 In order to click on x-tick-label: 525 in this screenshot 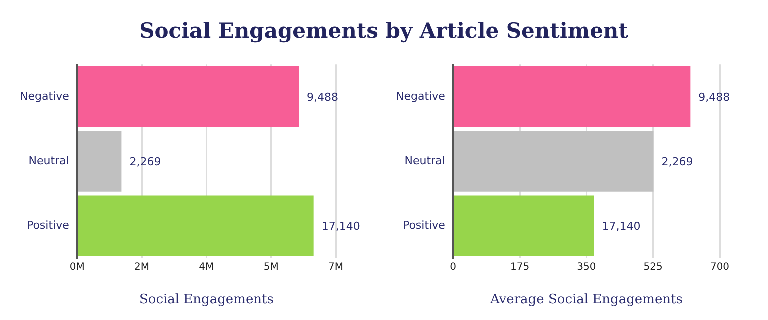, I will do `click(653, 267)`.